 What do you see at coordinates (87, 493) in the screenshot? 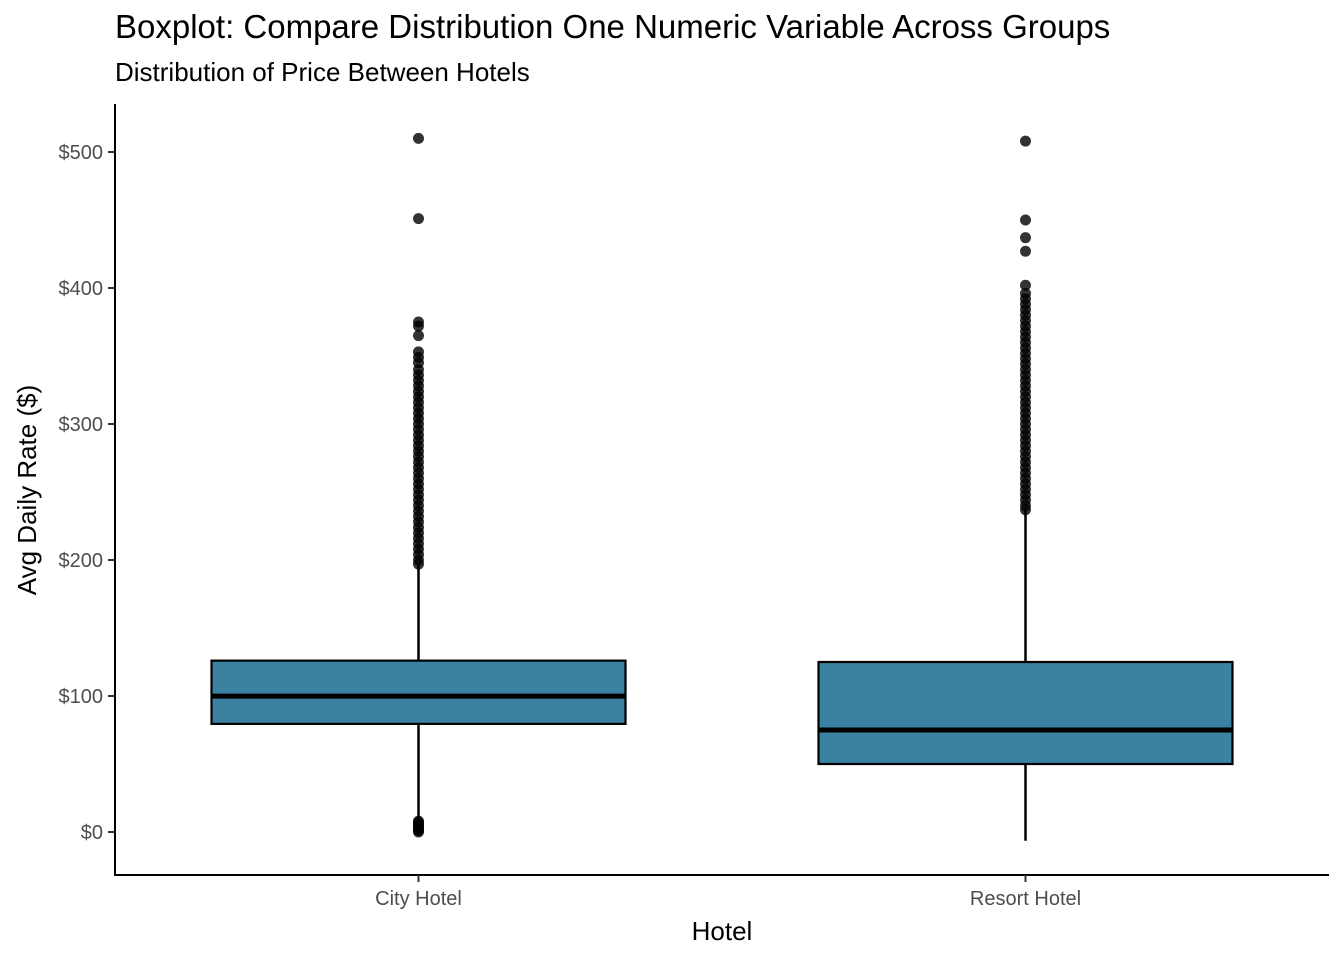
I see `y-ticks: $0 $100 $200 $300 $400 $500` at bounding box center [87, 493].